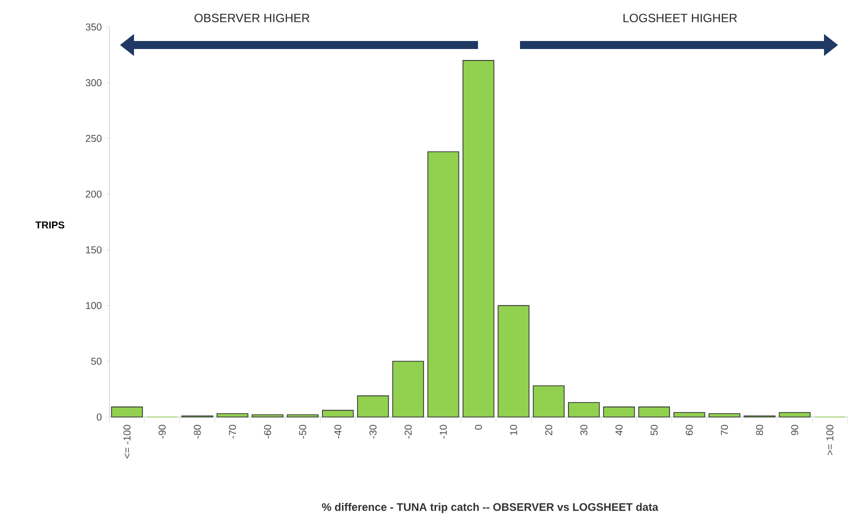  Describe the element at coordinates (94, 194) in the screenshot. I see `y-tick-label: 200` at that location.